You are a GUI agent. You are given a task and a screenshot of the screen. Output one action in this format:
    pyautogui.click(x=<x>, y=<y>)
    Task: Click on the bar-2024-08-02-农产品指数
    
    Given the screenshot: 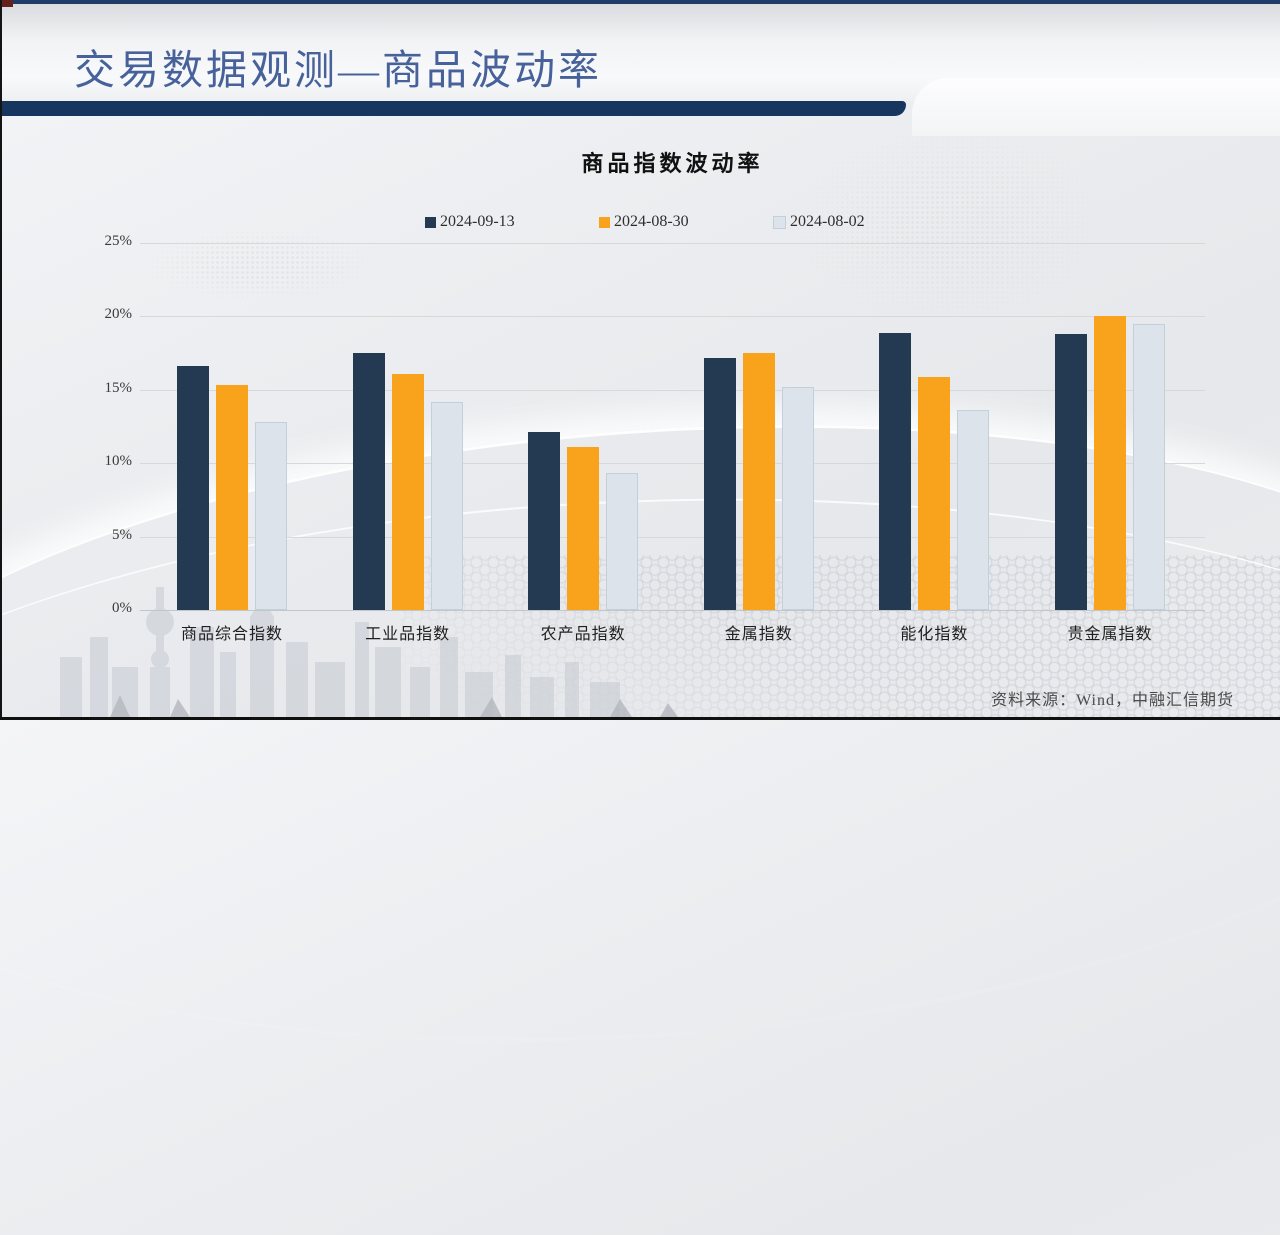 What is the action you would take?
    pyautogui.click(x=622, y=541)
    